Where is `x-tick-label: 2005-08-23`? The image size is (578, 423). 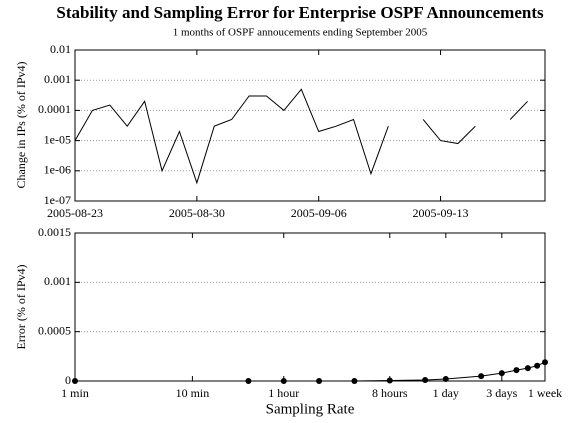
x-tick-label: 2005-08-23 is located at coordinates (75, 213).